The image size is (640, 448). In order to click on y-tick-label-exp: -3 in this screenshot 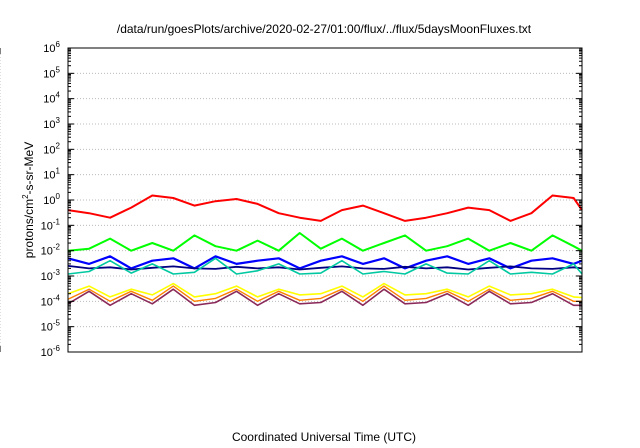, I will do `click(57, 272)`.